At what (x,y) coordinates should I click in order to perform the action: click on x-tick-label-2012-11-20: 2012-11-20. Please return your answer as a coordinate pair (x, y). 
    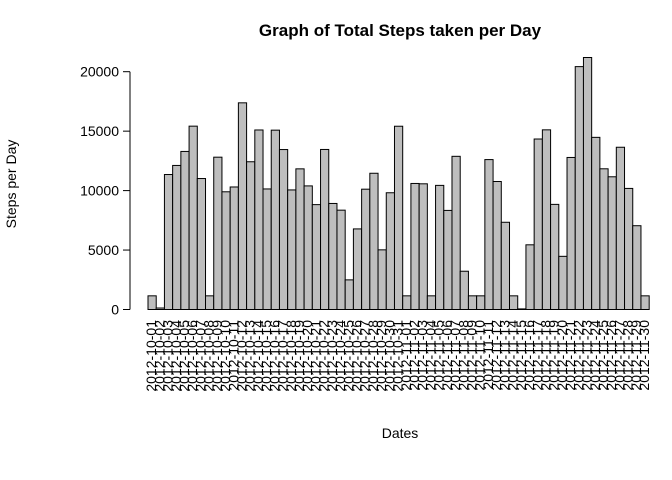
    Looking at the image, I should click on (562, 355).